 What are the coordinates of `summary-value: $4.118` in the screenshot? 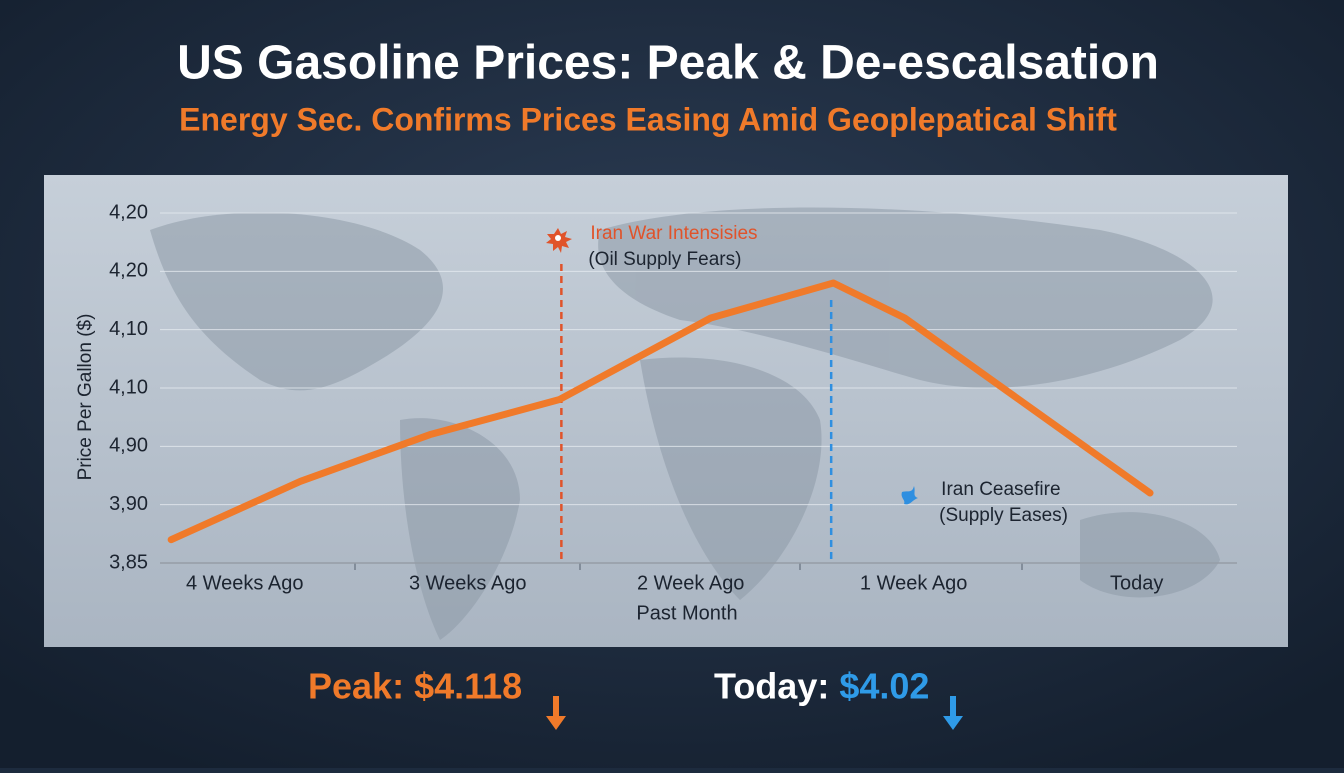 It's located at (468, 686).